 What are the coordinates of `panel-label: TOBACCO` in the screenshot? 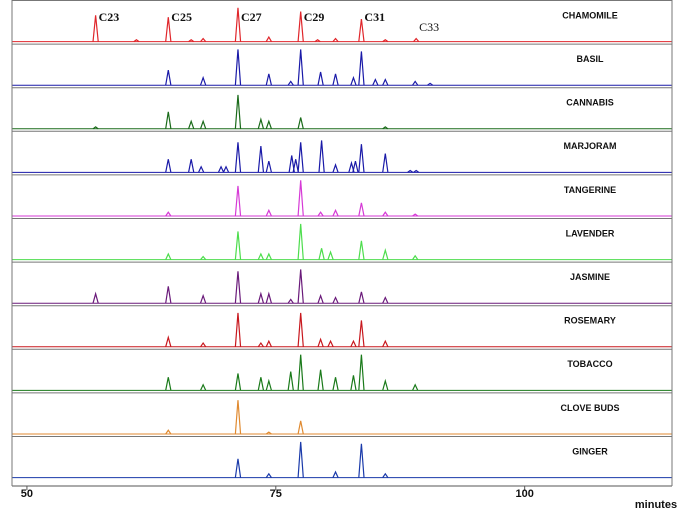 It's located at (589, 364).